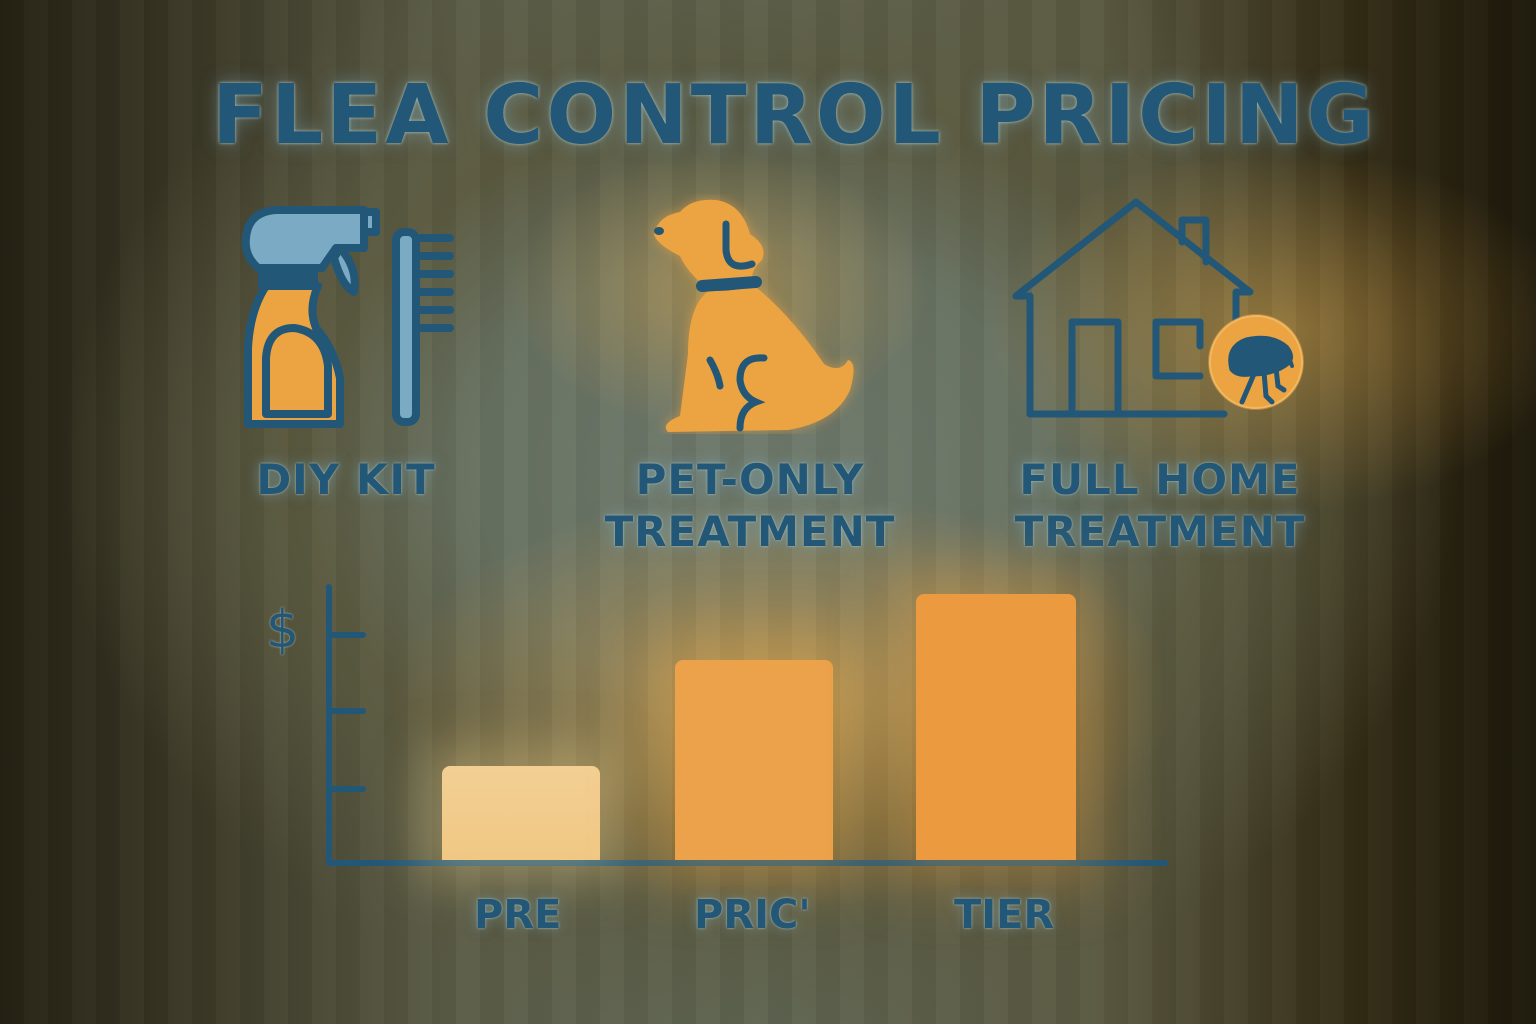 The image size is (1536, 1024). Describe the element at coordinates (754, 315) in the screenshot. I see `dog-icon` at that location.